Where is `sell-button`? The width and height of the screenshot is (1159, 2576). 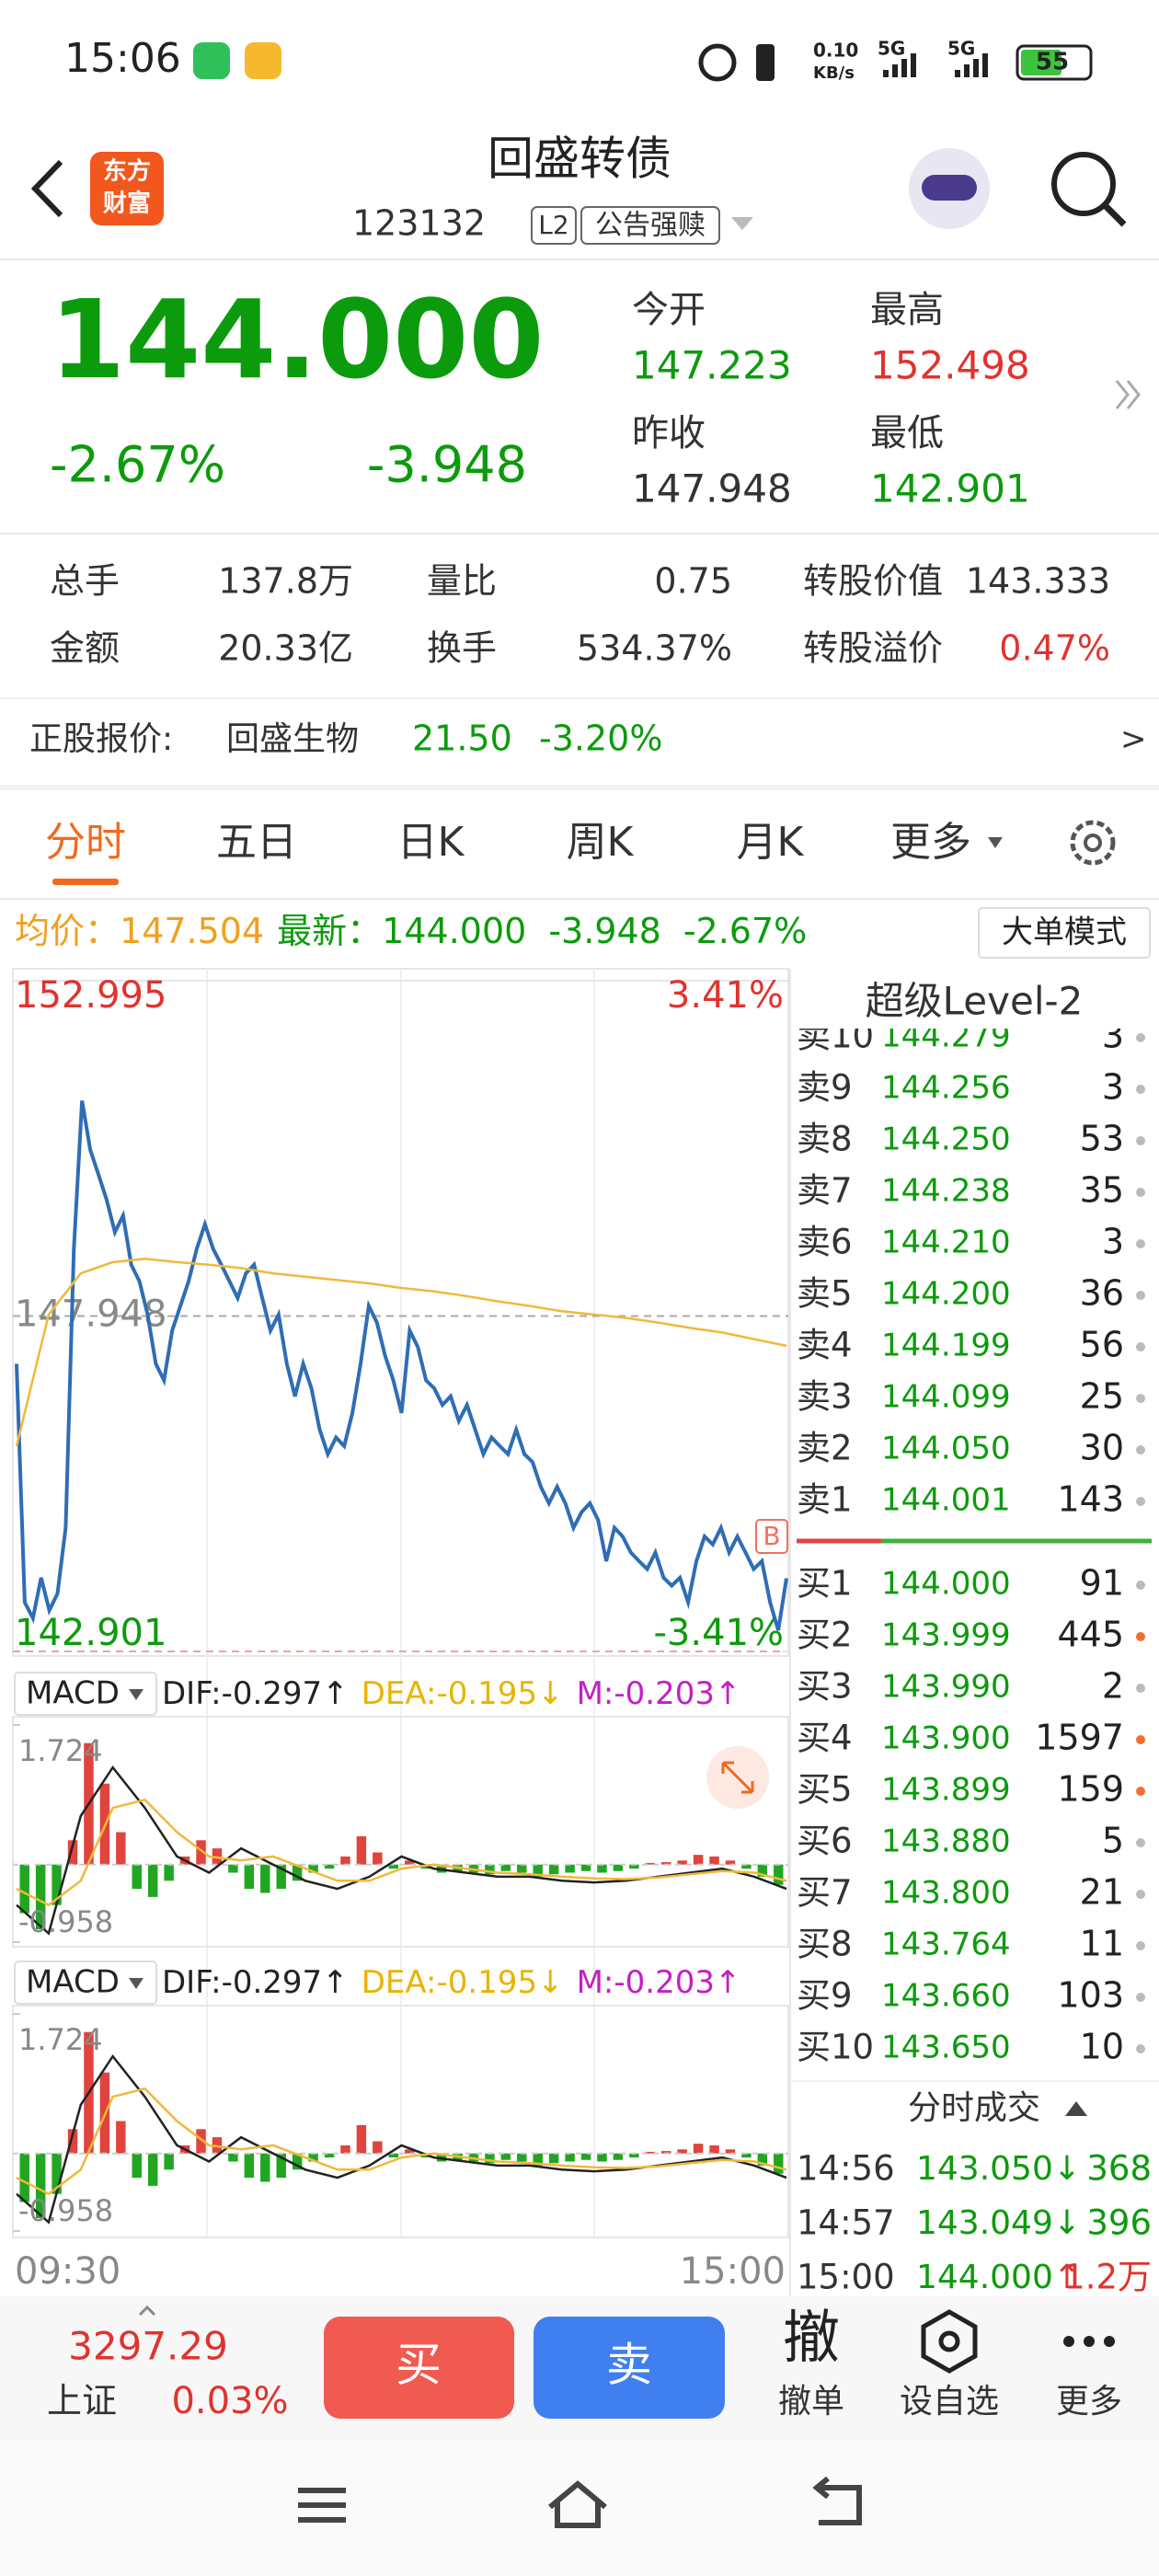 sell-button is located at coordinates (629, 2368).